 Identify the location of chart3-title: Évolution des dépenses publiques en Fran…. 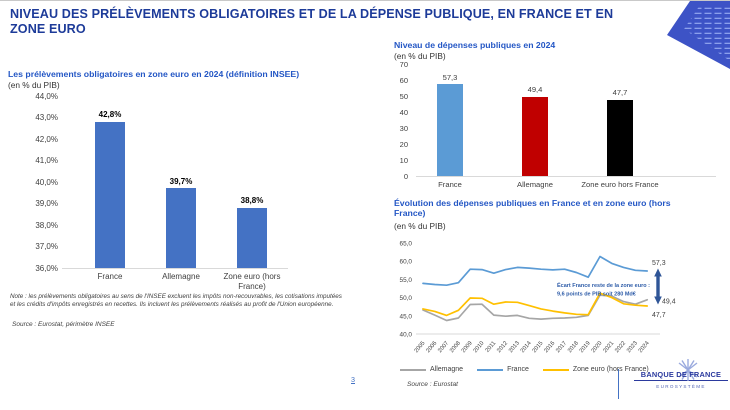
(532, 208).